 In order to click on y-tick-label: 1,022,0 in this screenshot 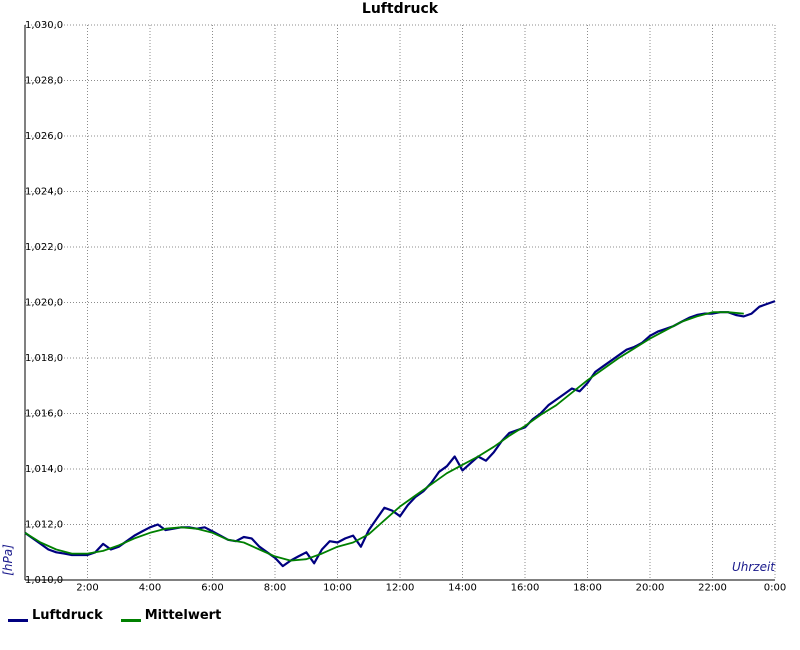, I will do `click(44, 247)`.